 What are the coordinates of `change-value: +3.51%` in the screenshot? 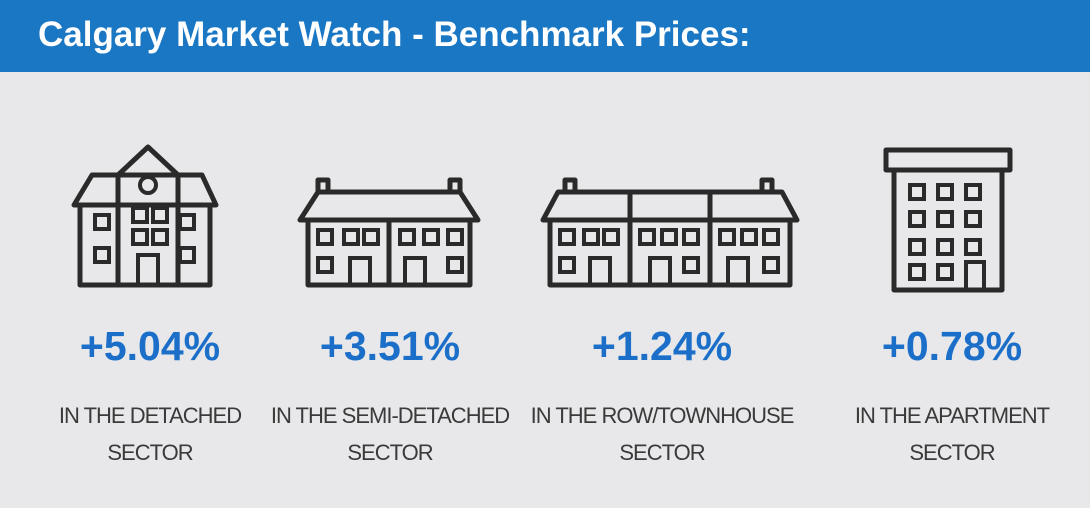 It's located at (390, 346).